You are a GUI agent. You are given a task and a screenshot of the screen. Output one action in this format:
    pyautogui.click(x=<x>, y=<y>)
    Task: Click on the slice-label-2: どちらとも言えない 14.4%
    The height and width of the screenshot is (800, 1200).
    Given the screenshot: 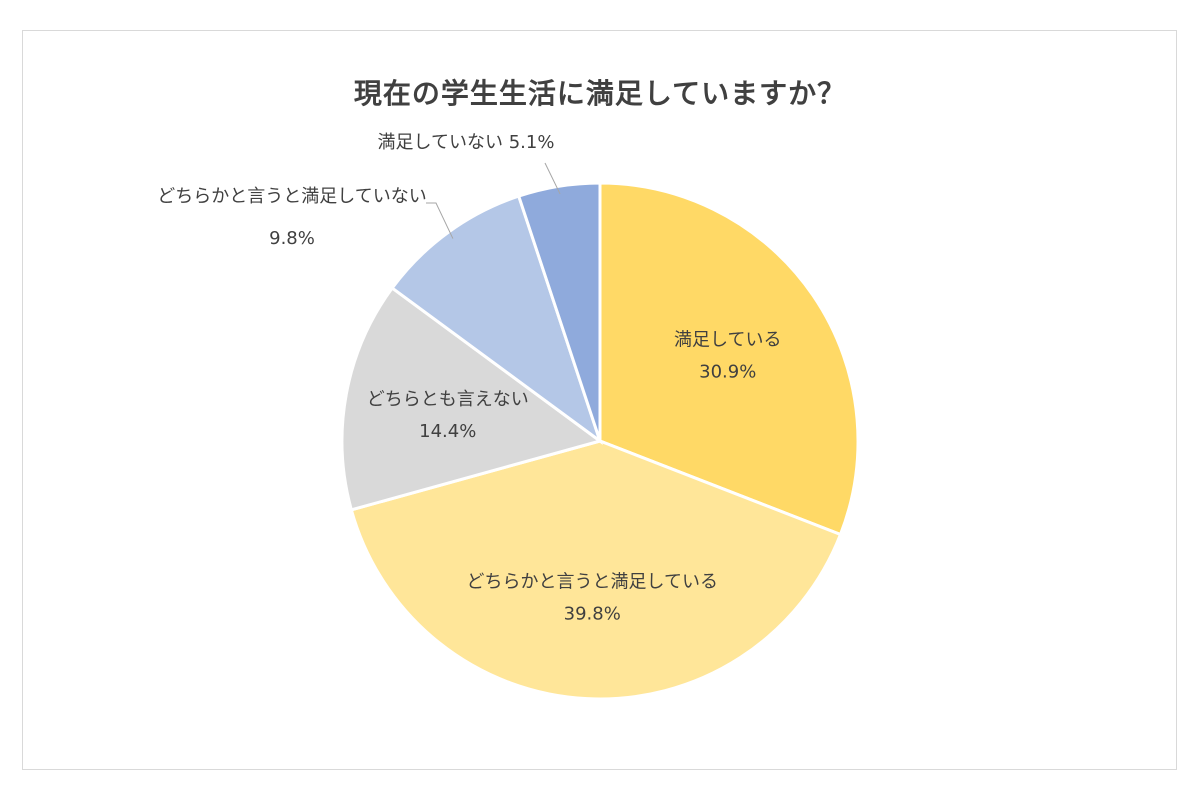 What is the action you would take?
    pyautogui.click(x=448, y=415)
    